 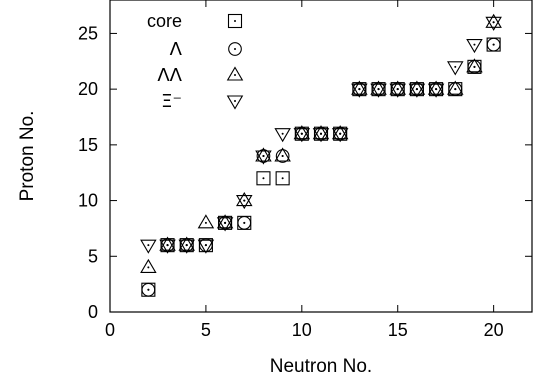 What do you see at coordinates (88, 145) in the screenshot?
I see `y-tick-label: 15` at bounding box center [88, 145].